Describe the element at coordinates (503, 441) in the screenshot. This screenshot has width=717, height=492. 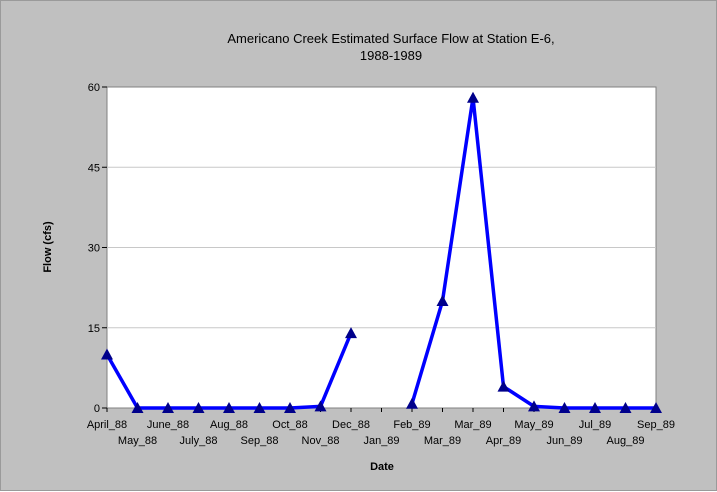
I see `x-tick-label: Apr_89` at that location.